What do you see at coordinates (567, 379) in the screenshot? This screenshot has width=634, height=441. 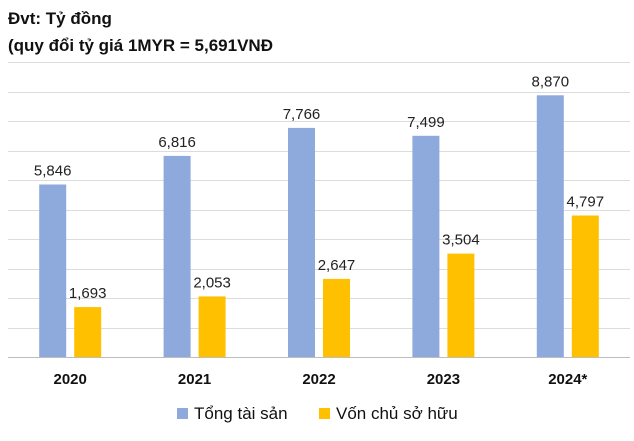 I see `category-label-4: 2024*` at bounding box center [567, 379].